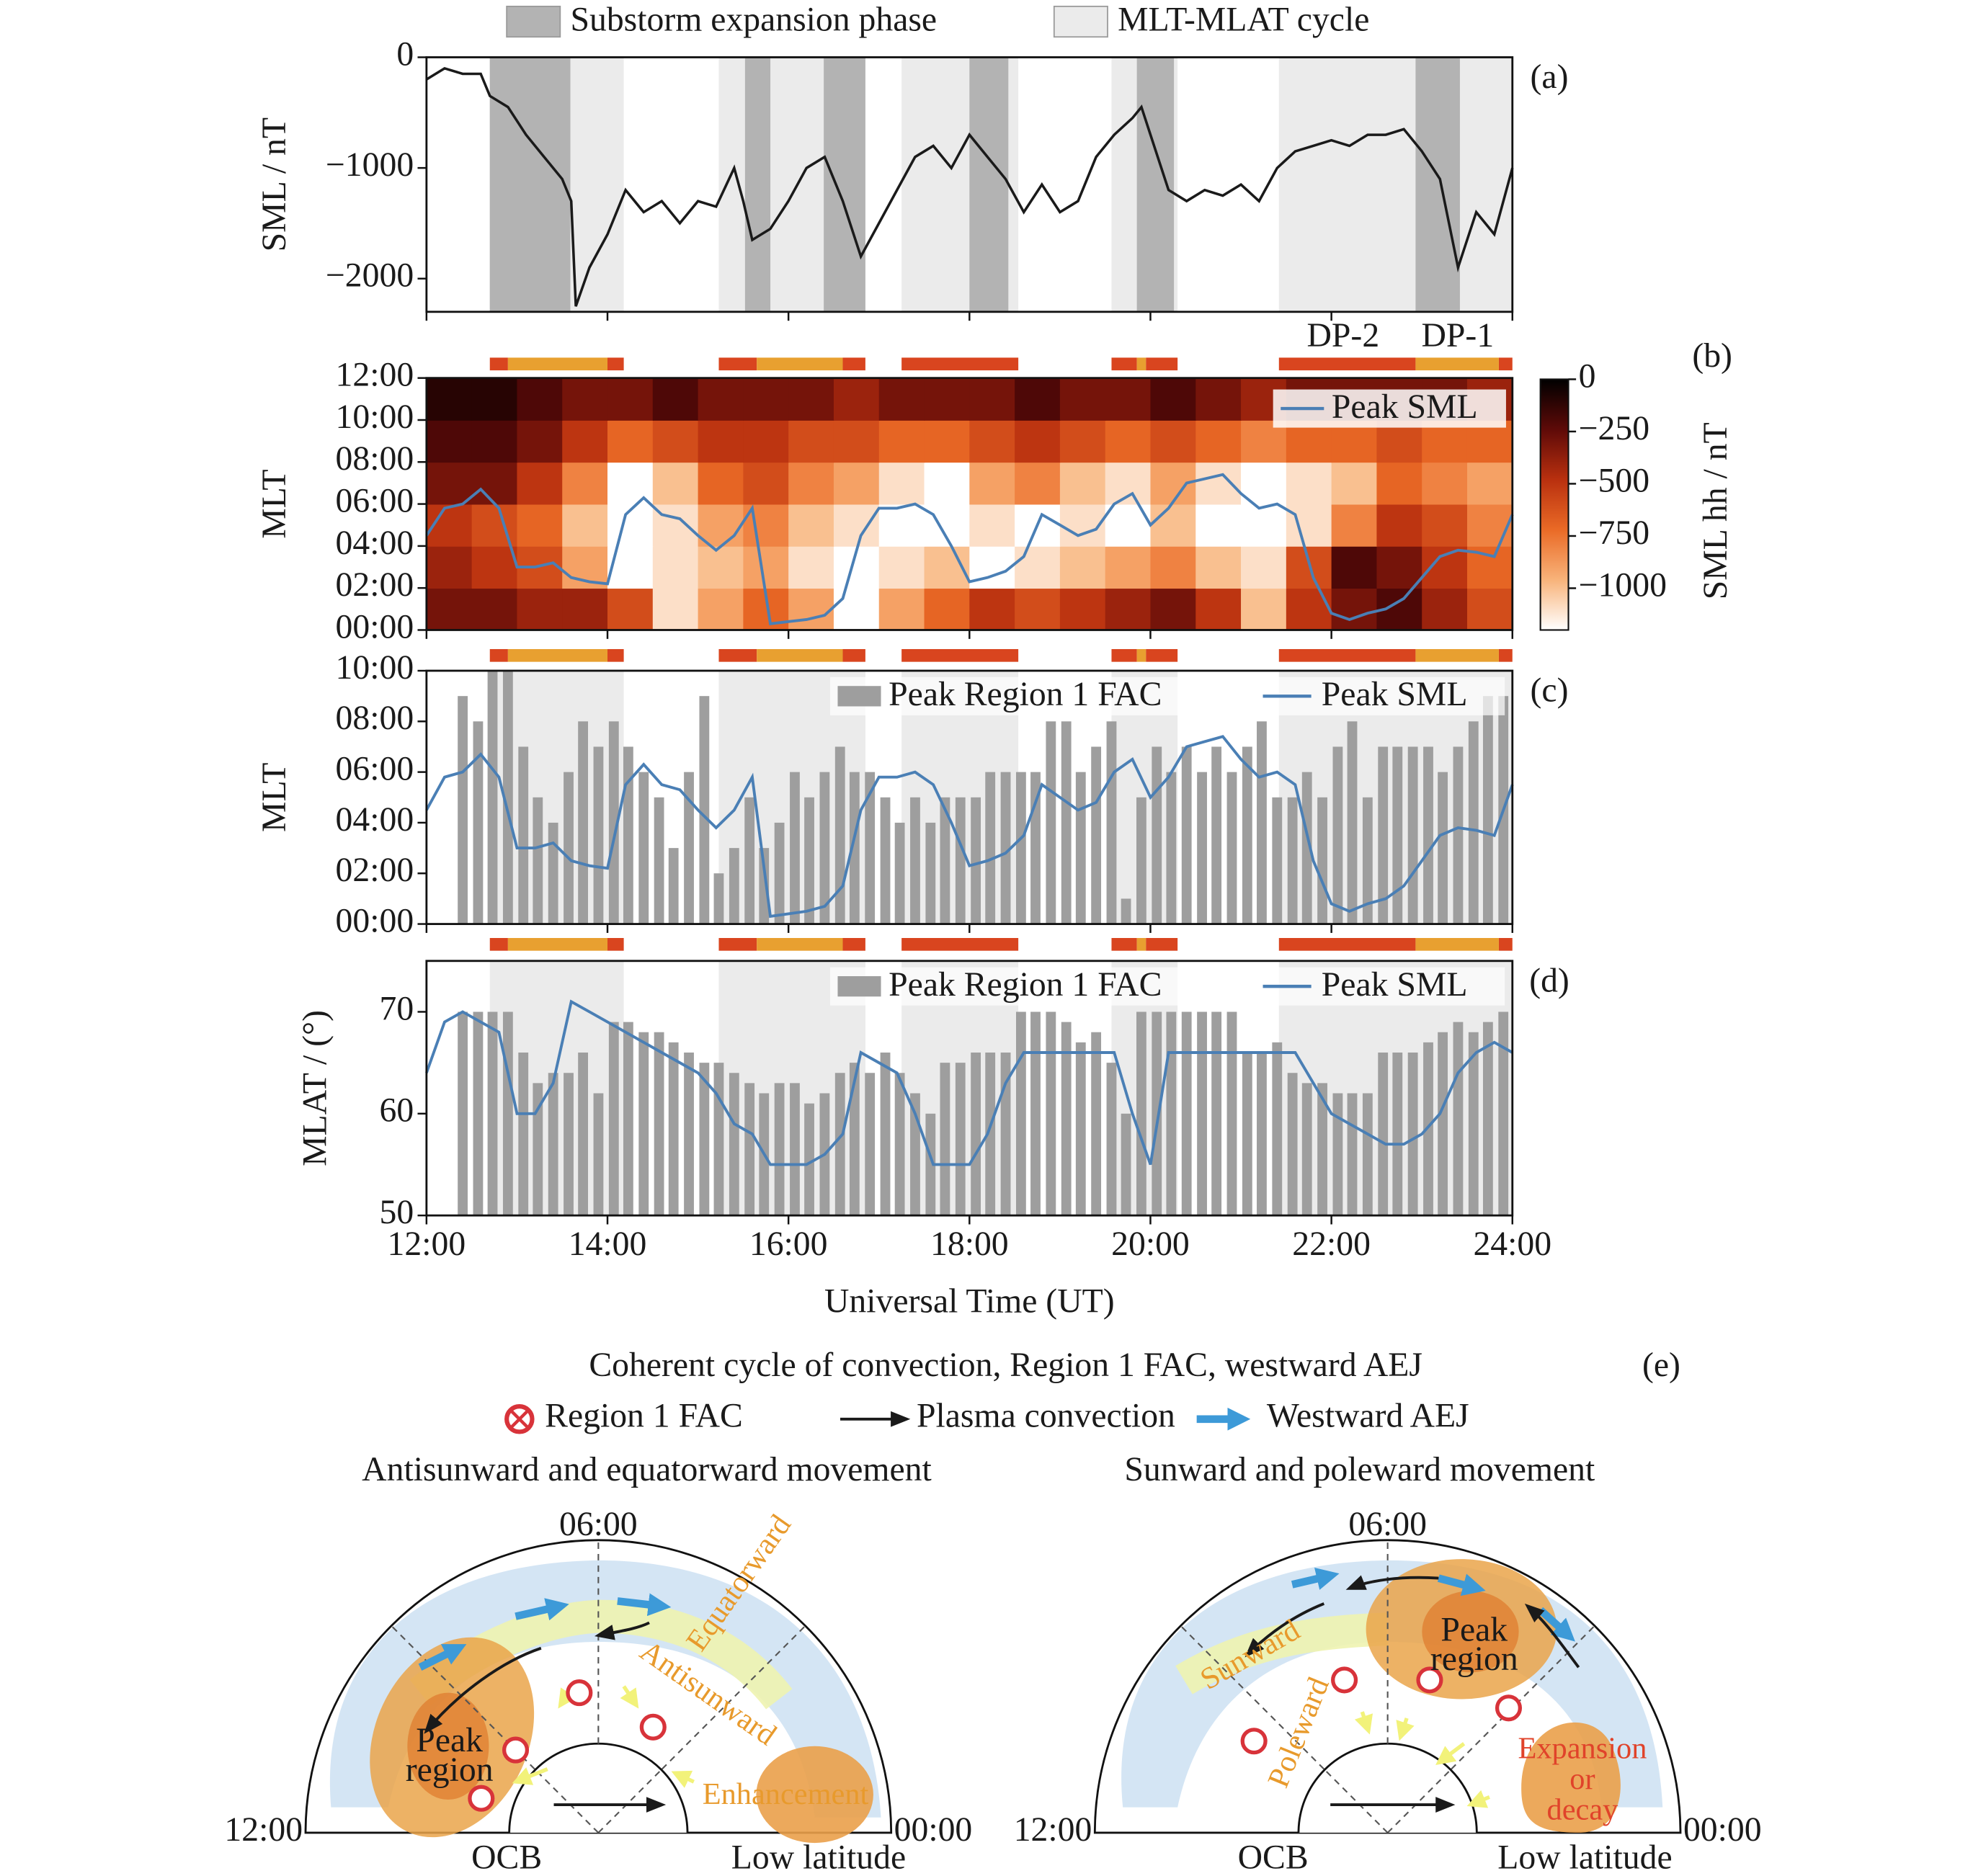 The image size is (1986, 1876). I want to click on y-tick-label: 02:00, so click(375, 585).